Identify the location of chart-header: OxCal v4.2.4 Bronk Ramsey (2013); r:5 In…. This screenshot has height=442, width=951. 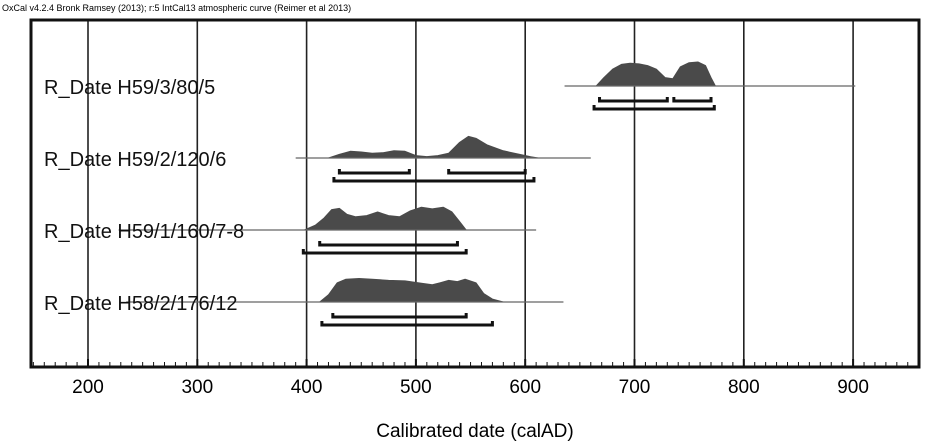
(176, 8).